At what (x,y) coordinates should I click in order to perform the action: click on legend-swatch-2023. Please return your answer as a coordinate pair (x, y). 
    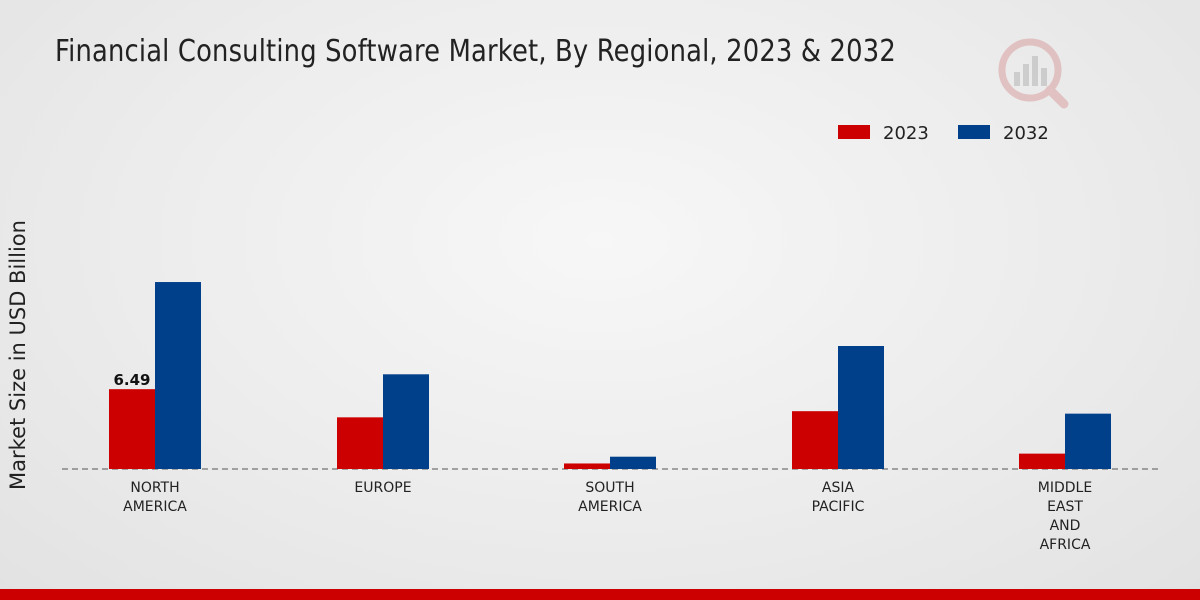
    Looking at the image, I should click on (854, 132).